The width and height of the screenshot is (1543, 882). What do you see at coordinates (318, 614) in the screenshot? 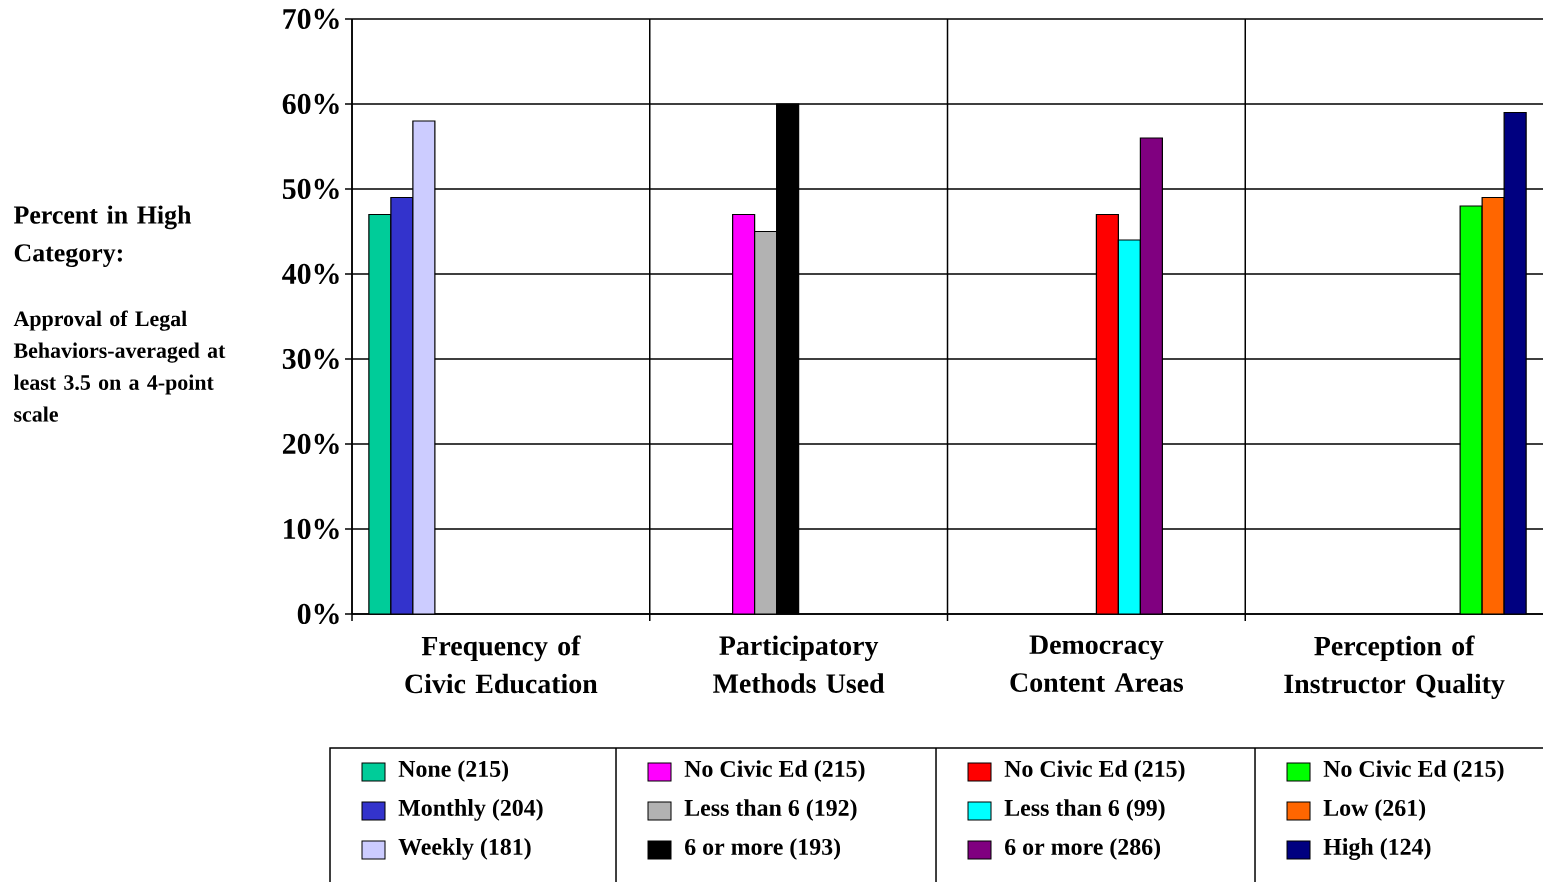
I see `y-tick-label: 0%` at bounding box center [318, 614].